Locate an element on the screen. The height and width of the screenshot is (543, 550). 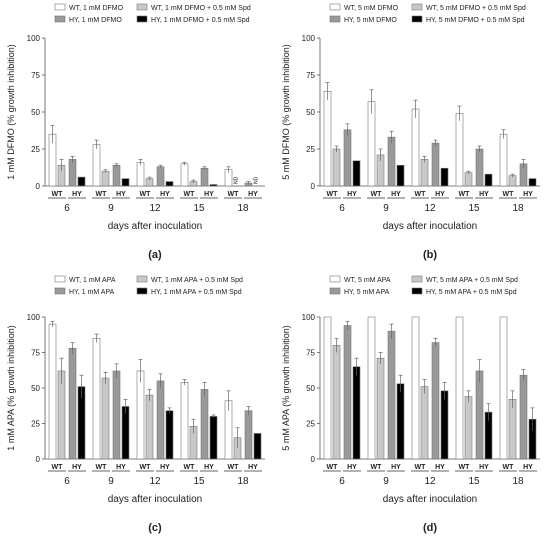
y-tick-label: 25 is located at coordinates (35, 424).